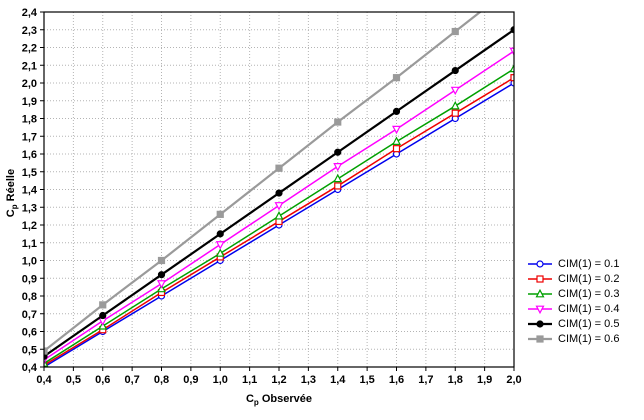 The width and height of the screenshot is (644, 420). What do you see at coordinates (29, 226) in the screenshot?
I see `y-tick-label: 1,2` at bounding box center [29, 226].